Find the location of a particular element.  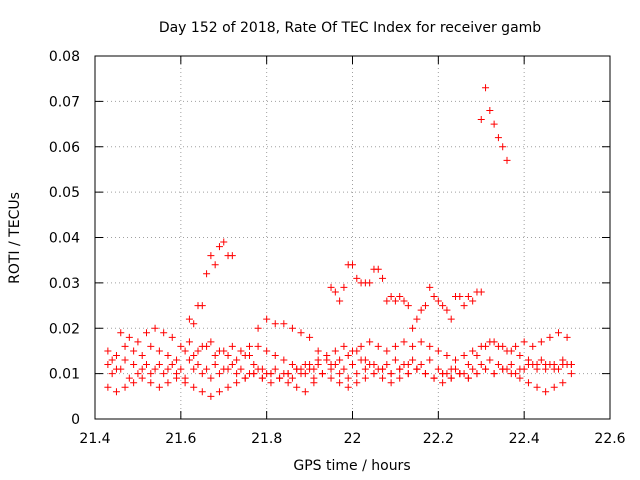

series-sat-c is located at coordinates (339, 380).